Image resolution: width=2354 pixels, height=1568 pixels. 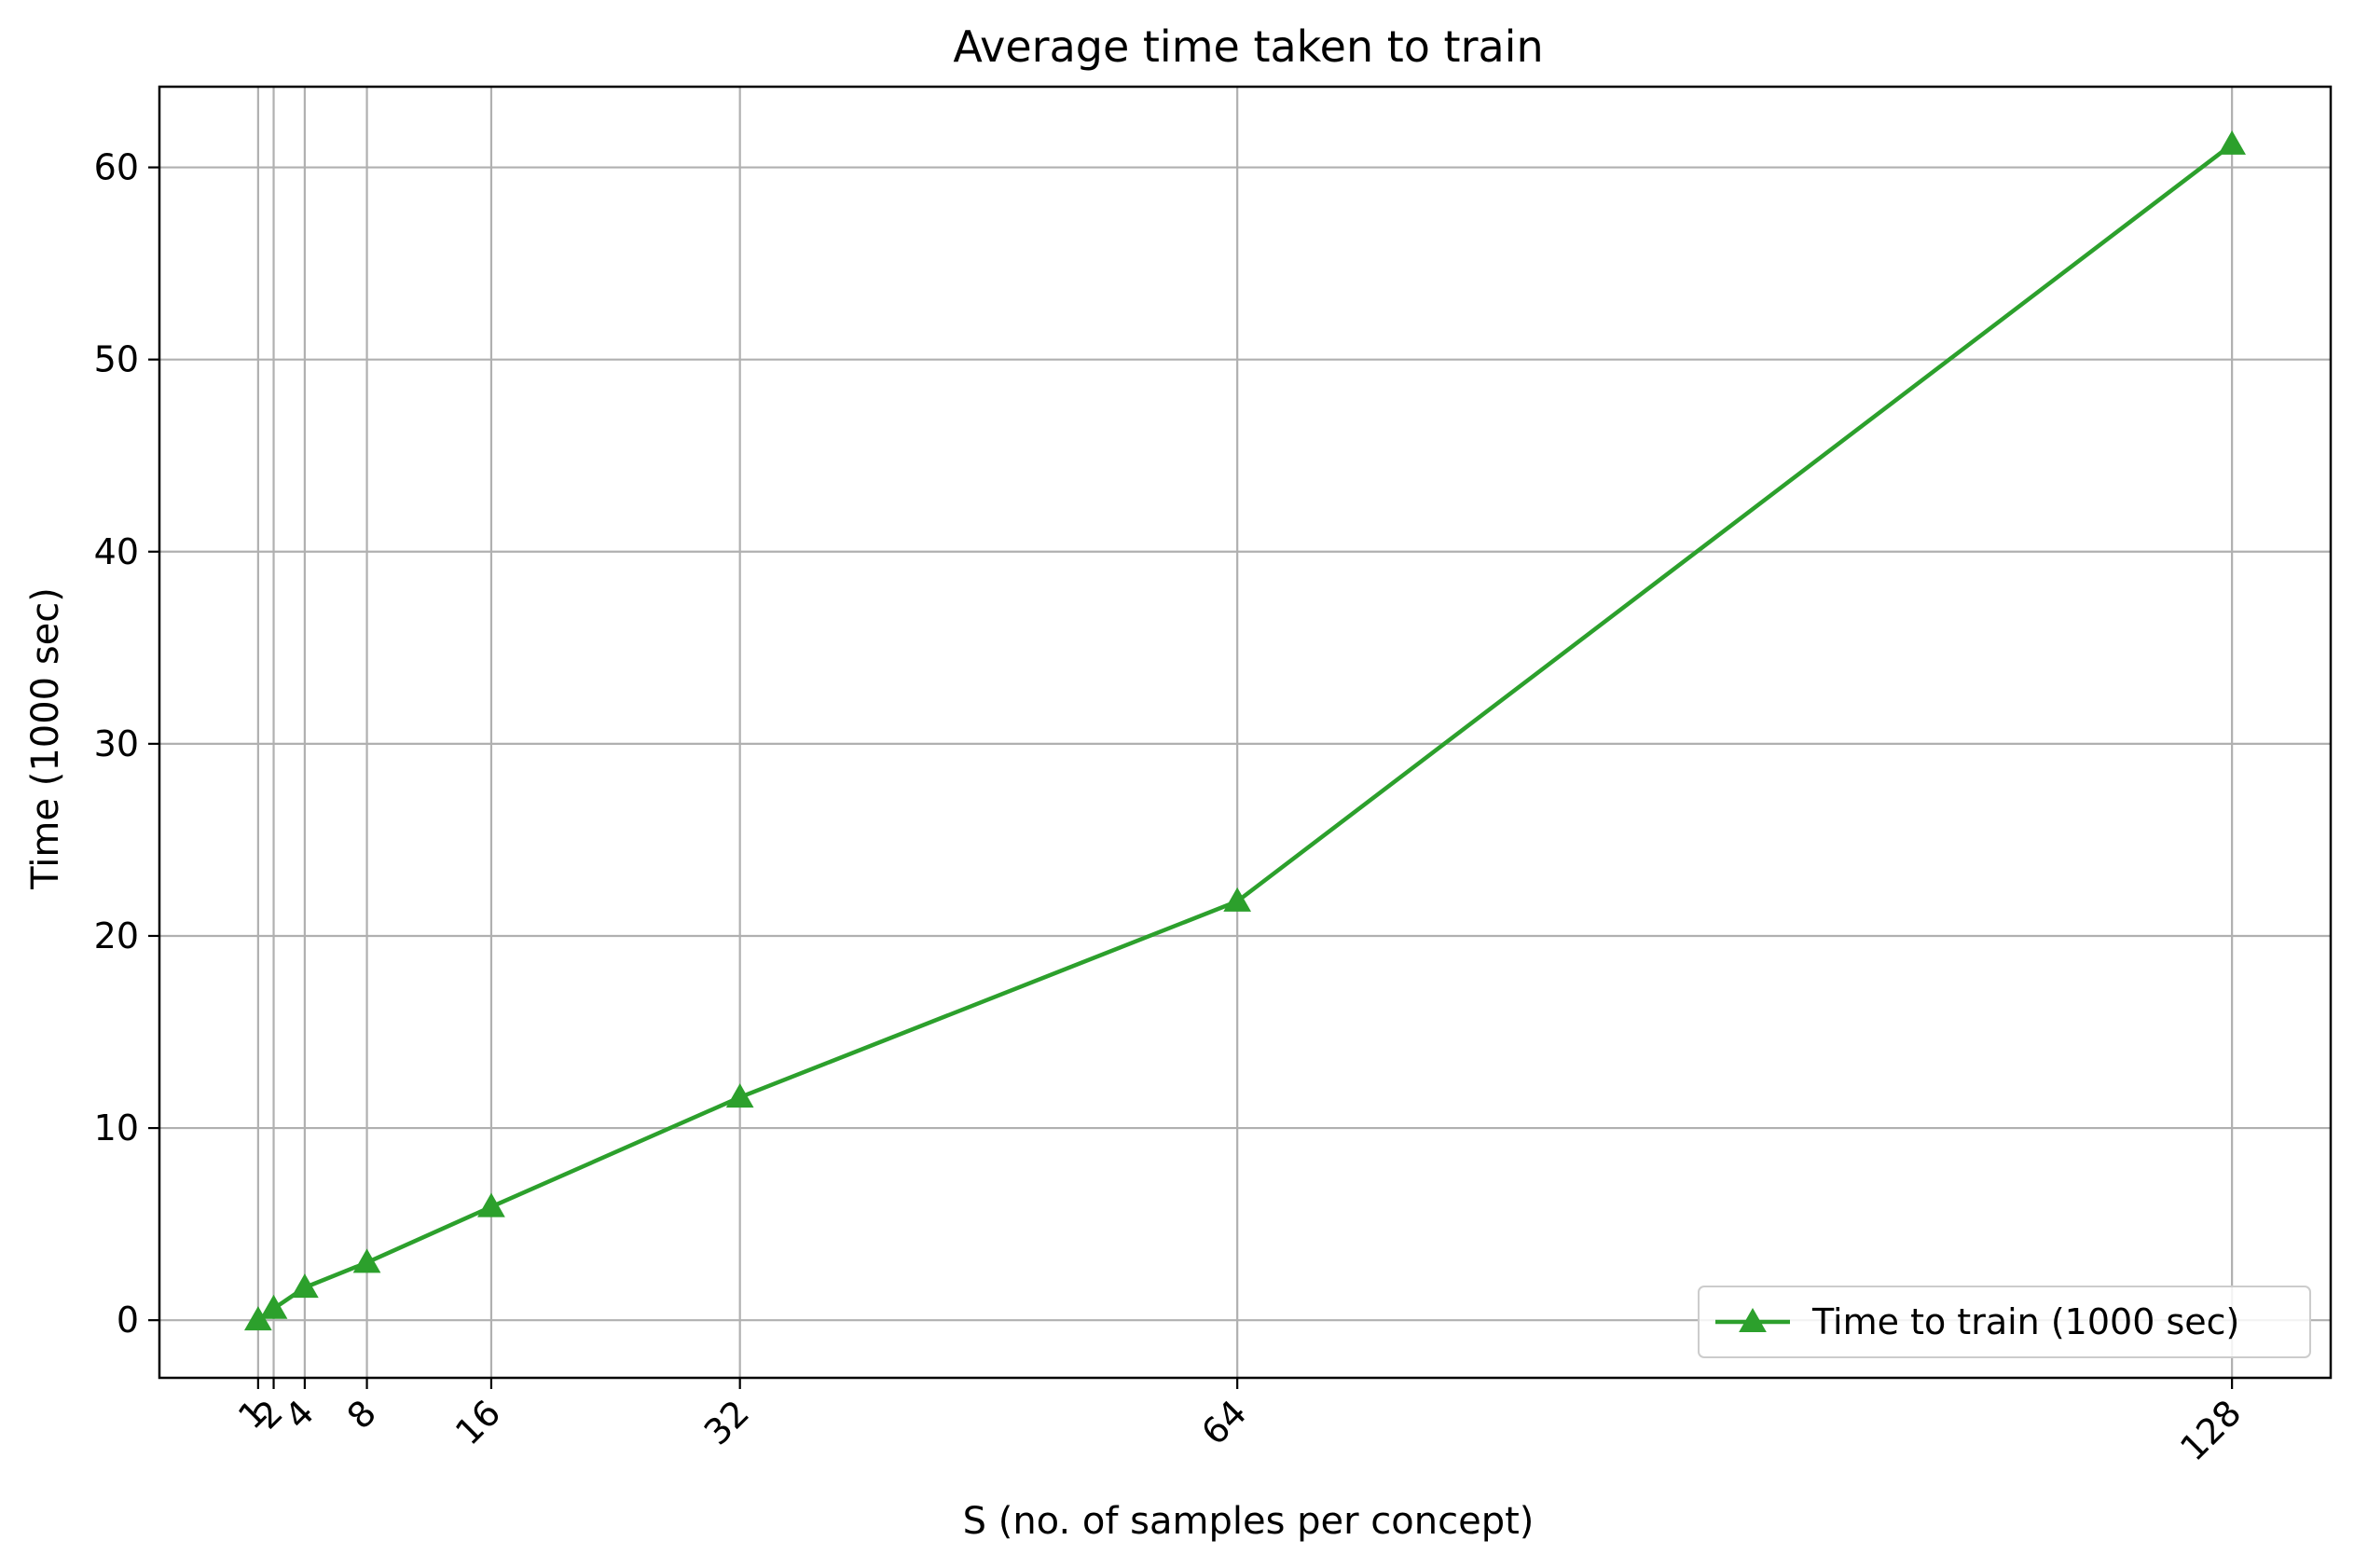 What do you see at coordinates (2025, 1321) in the screenshot?
I see `legend-label: Time to train (1000 sec)` at bounding box center [2025, 1321].